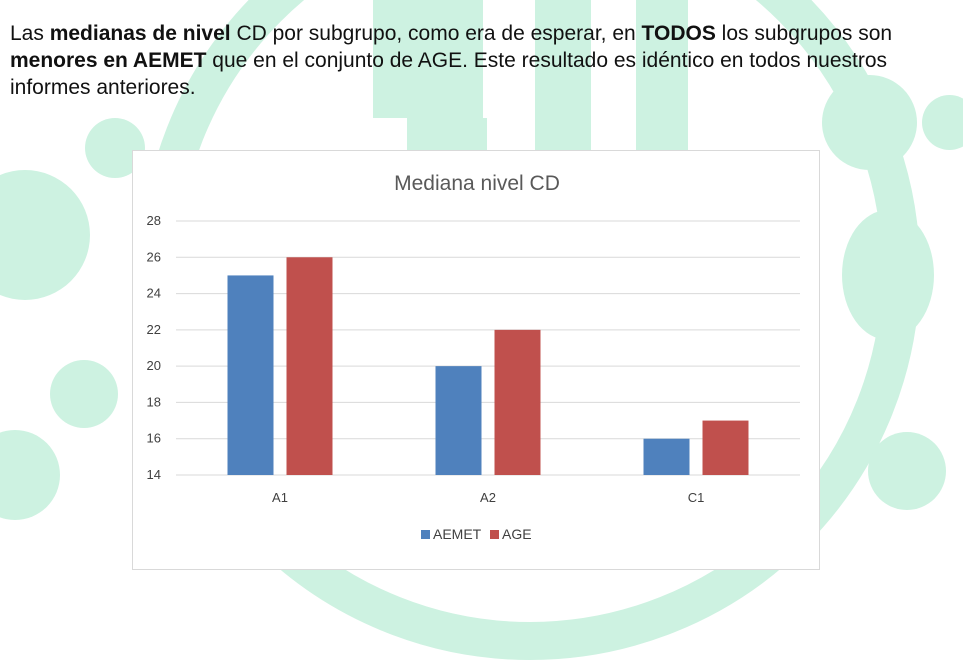 This screenshot has height=660, width=963. Describe the element at coordinates (154, 220) in the screenshot. I see `y-tick-label: 28` at that location.